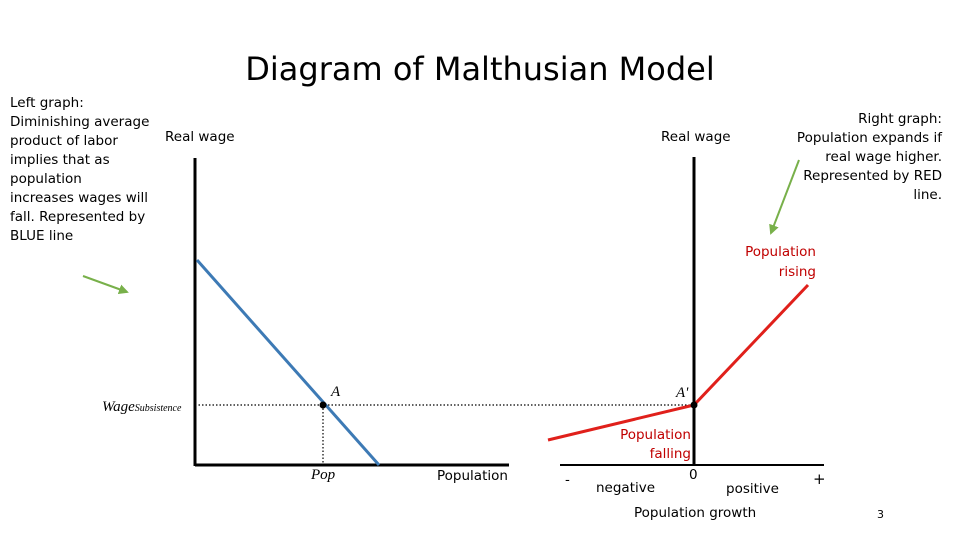 This screenshot has height=540, width=960. I want to click on point-a-prime, so click(694, 405).